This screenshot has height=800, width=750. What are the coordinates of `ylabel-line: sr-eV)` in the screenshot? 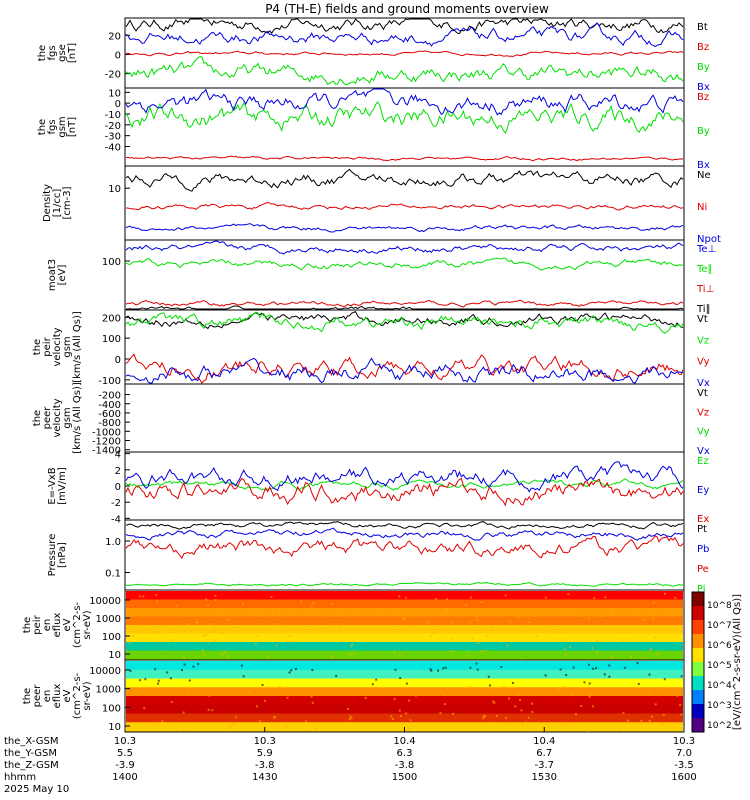 It's located at (87, 624).